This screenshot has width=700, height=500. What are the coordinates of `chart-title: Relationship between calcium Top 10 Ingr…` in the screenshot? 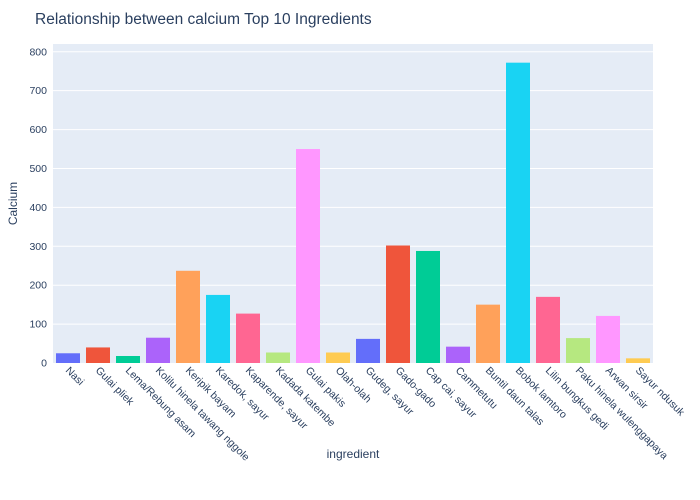 It's located at (203, 19).